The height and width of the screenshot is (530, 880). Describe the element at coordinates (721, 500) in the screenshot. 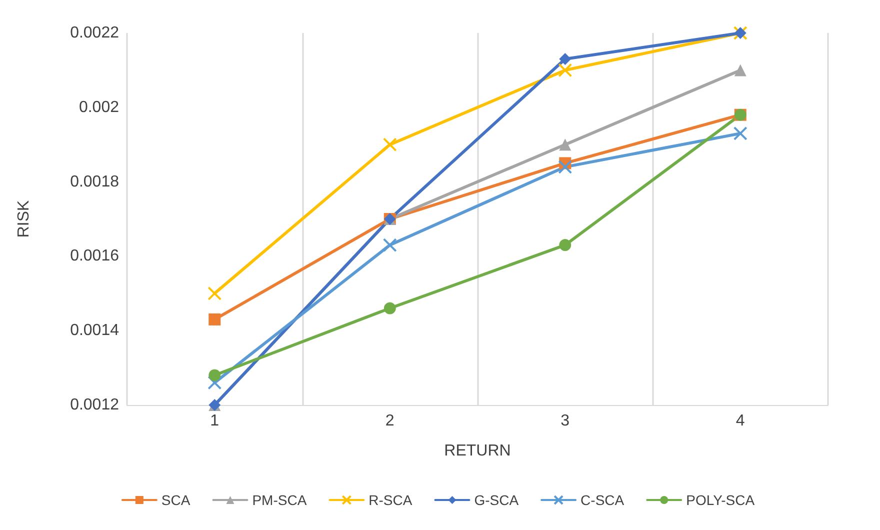

I see `legend-label: POLY-SCA` at that location.